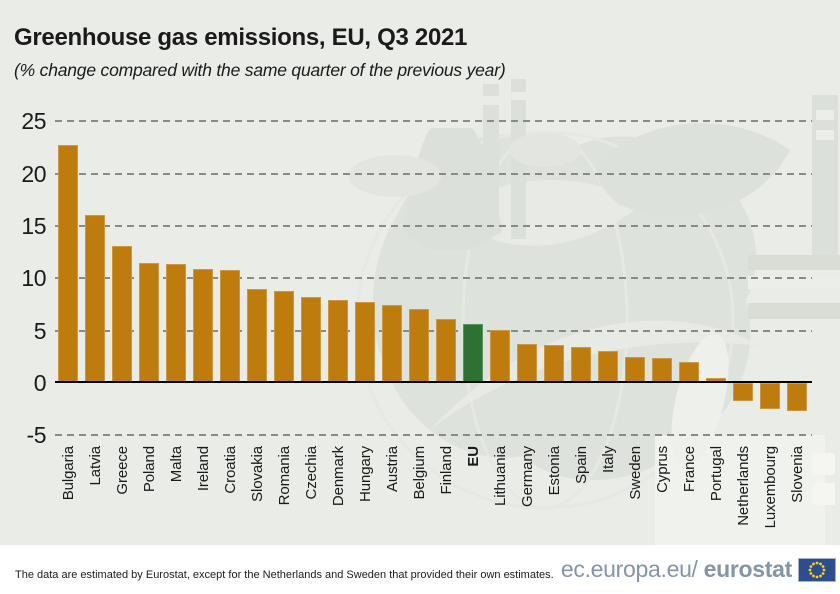  What do you see at coordinates (581, 465) in the screenshot?
I see `x-label-spain: Spain` at bounding box center [581, 465].